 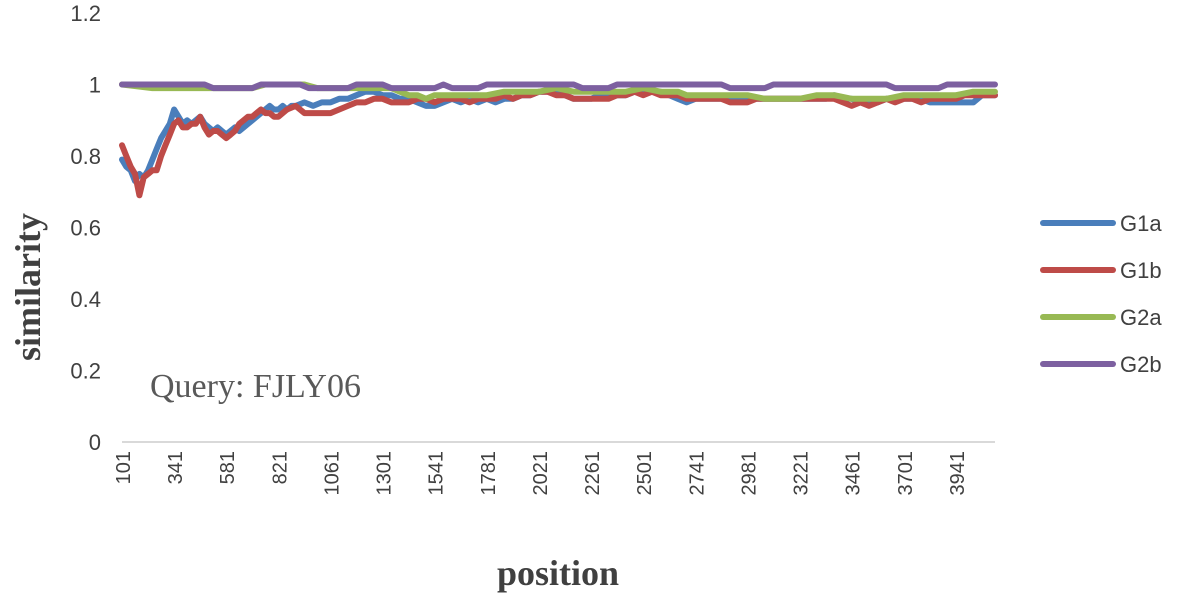 I want to click on x-tick-label: 2021, so click(x=541, y=473).